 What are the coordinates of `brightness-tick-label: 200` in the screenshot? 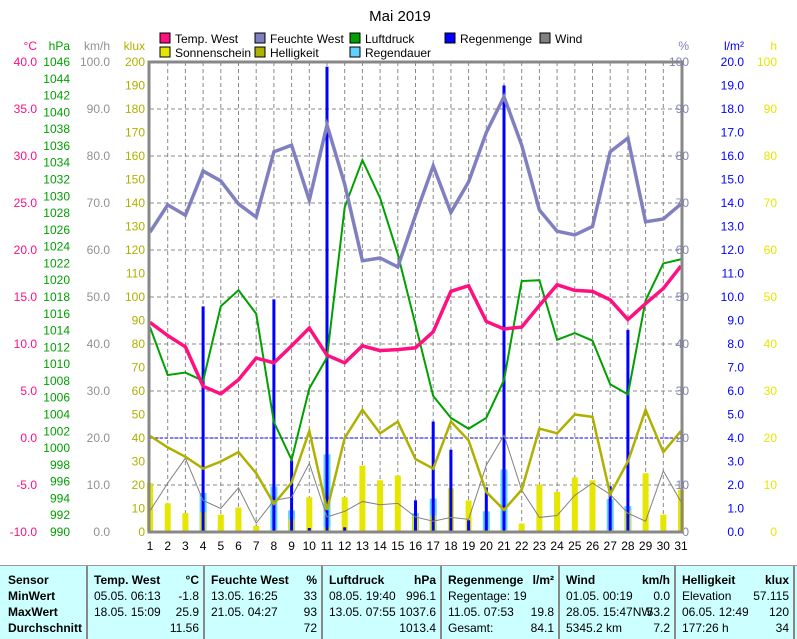 It's located at (135, 62).